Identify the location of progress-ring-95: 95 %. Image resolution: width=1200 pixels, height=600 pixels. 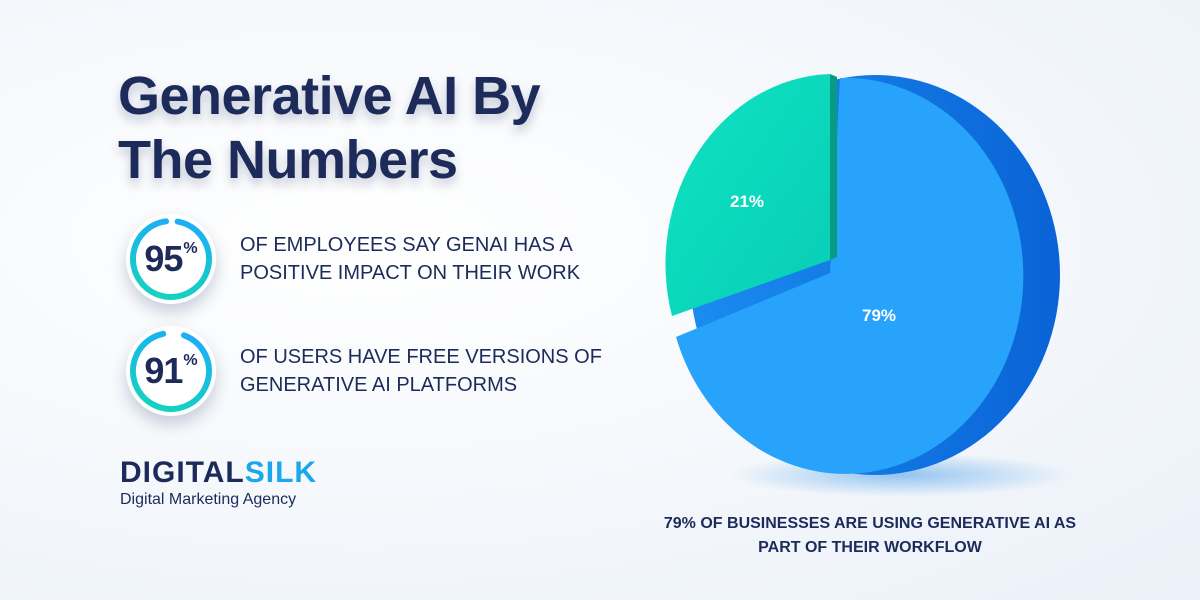
(171, 259).